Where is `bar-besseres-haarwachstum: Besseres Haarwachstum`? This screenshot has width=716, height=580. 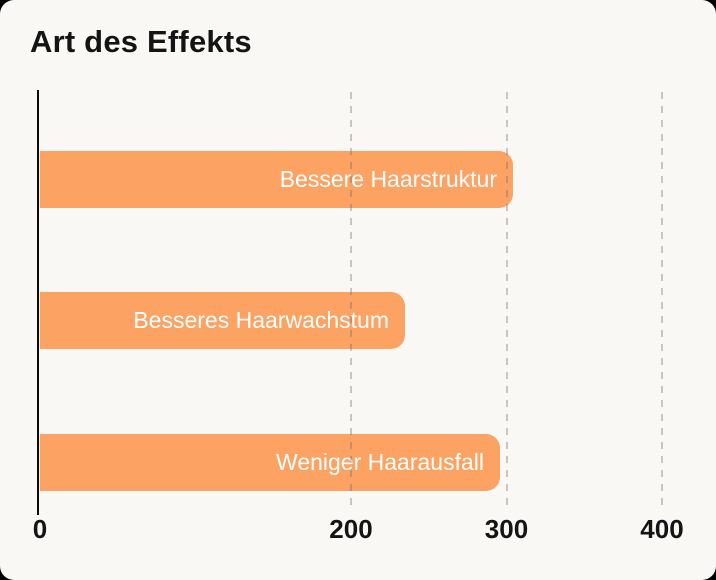 bar-besseres-haarwachstum: Besseres Haarwachstum is located at coordinates (222, 320).